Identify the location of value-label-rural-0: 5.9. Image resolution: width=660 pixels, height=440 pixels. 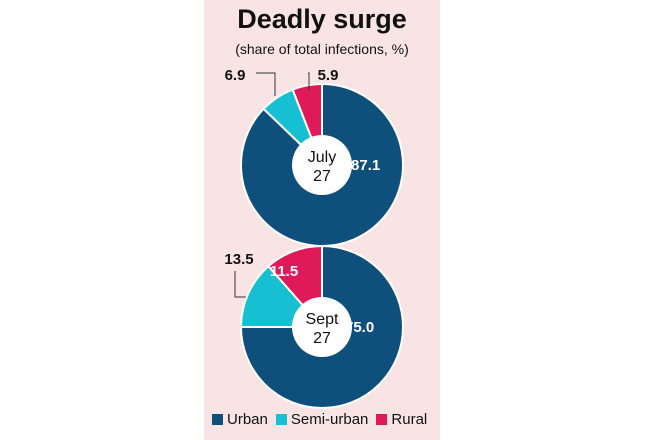
(328, 75).